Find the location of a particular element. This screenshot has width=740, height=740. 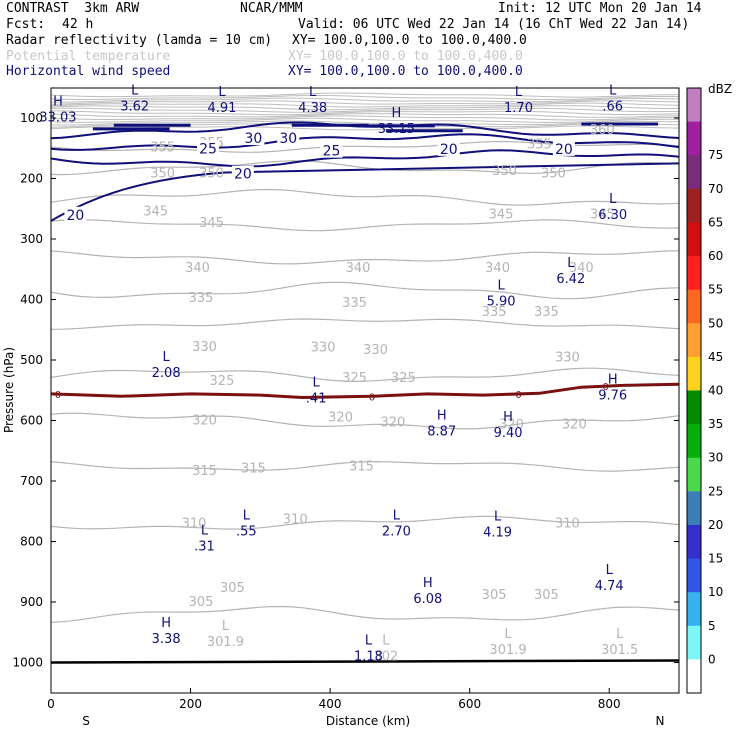

x-axis-tick-label: 200 is located at coordinates (190, 704).